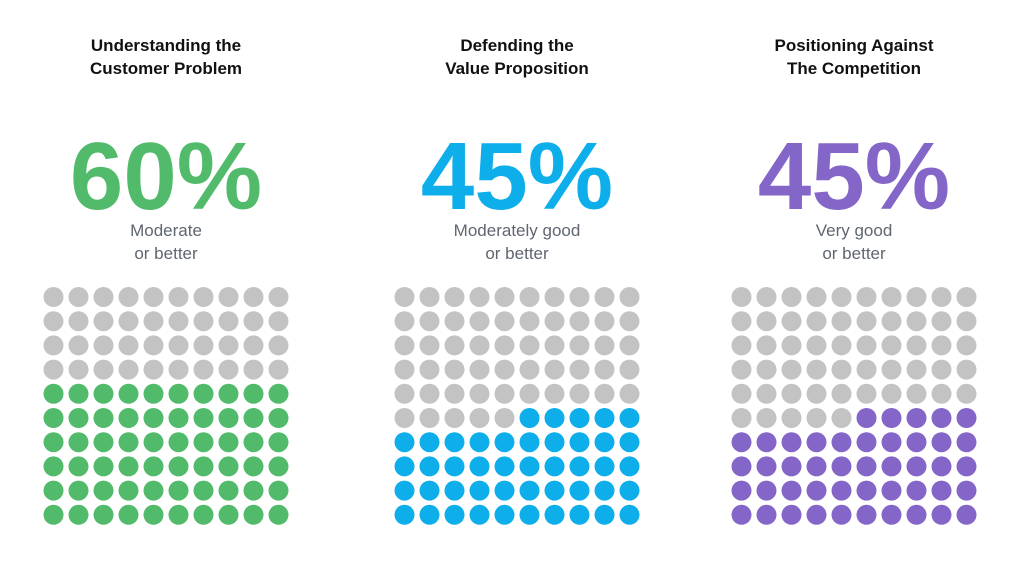 The height and width of the screenshot is (576, 1024). What do you see at coordinates (854, 406) in the screenshot?
I see `waffle-grid` at bounding box center [854, 406].